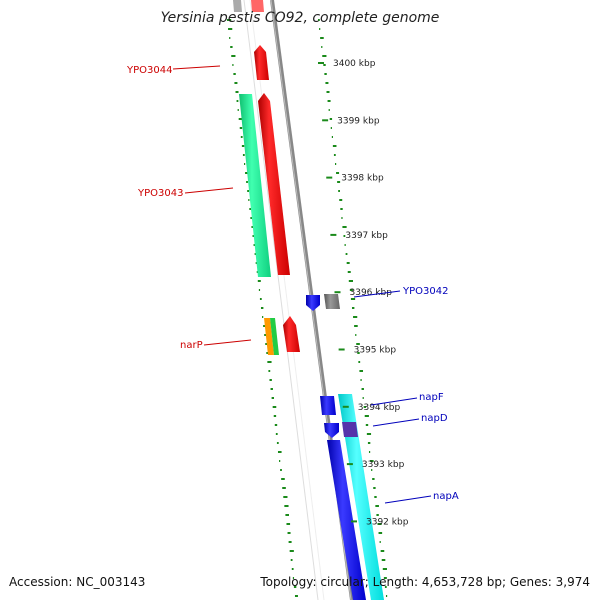 This screenshot has height=600, width=600. I want to click on gene-narp-green, so click(274, 336).